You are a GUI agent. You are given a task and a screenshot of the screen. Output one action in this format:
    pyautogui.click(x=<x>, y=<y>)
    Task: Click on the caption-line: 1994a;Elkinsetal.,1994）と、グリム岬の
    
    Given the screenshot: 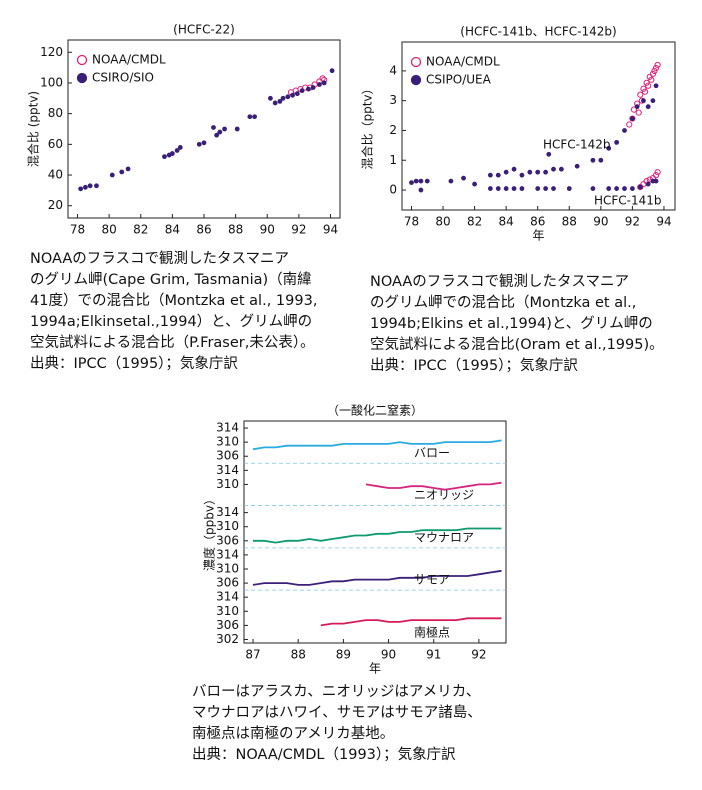 What is the action you would take?
    pyautogui.click(x=171, y=321)
    